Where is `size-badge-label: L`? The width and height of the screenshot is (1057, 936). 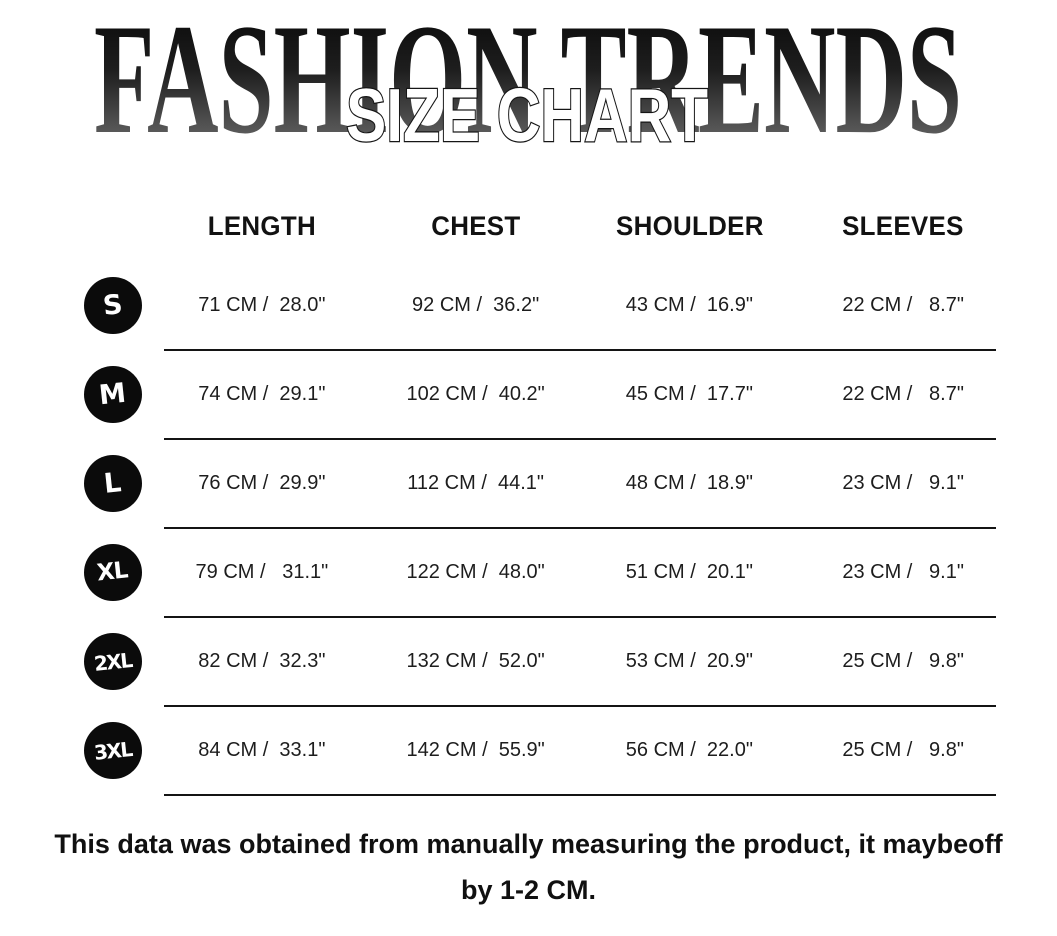
size-badge-label: L is located at coordinates (112, 483).